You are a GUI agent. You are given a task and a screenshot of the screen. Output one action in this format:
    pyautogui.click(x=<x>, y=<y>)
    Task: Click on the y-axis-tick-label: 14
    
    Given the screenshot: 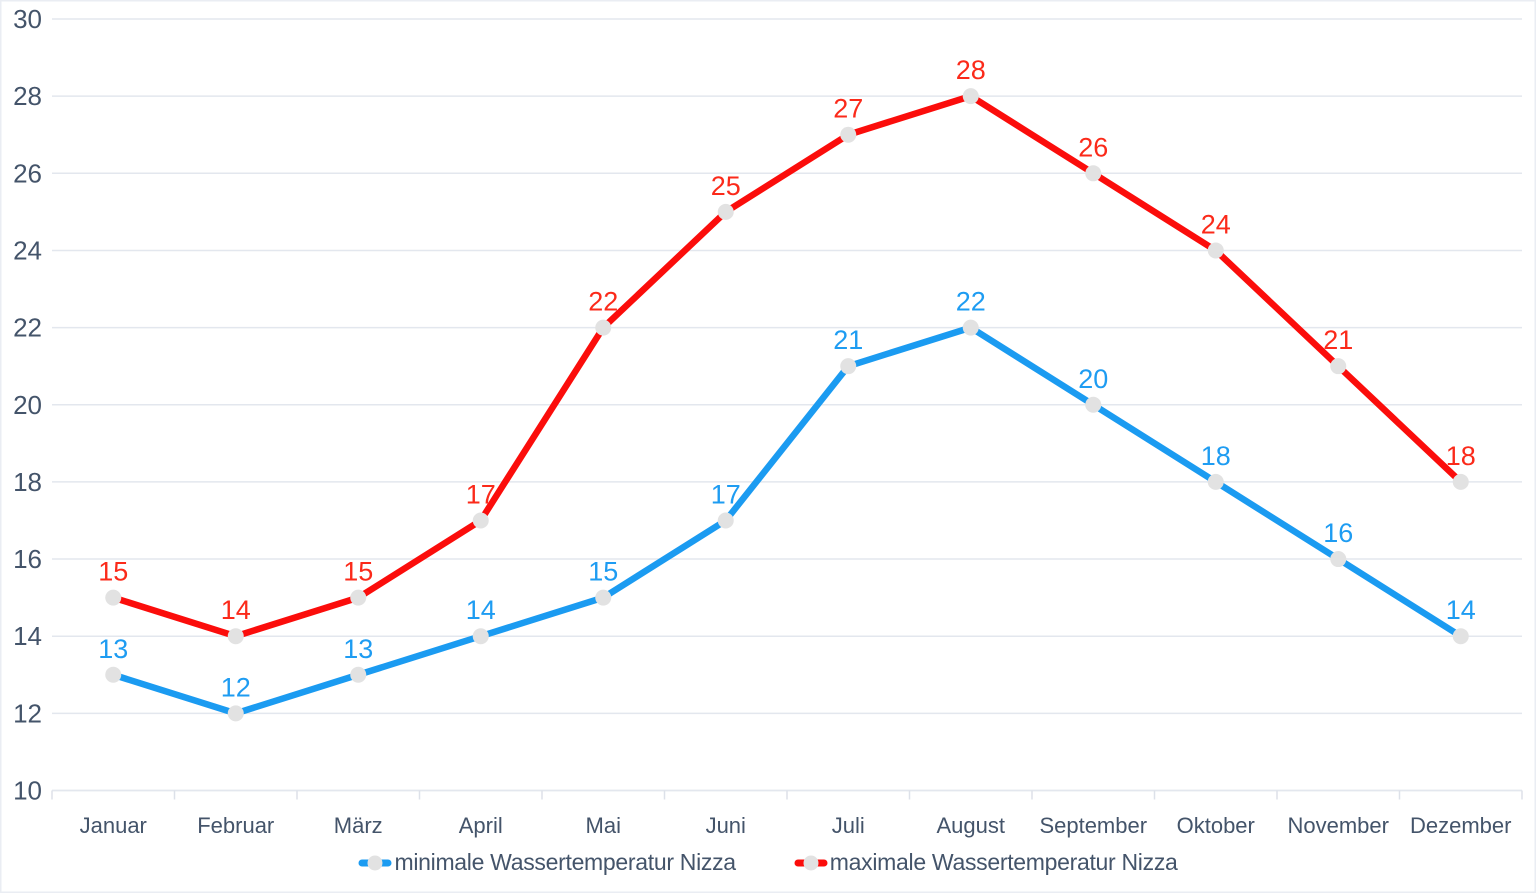 What is the action you would take?
    pyautogui.click(x=27, y=636)
    